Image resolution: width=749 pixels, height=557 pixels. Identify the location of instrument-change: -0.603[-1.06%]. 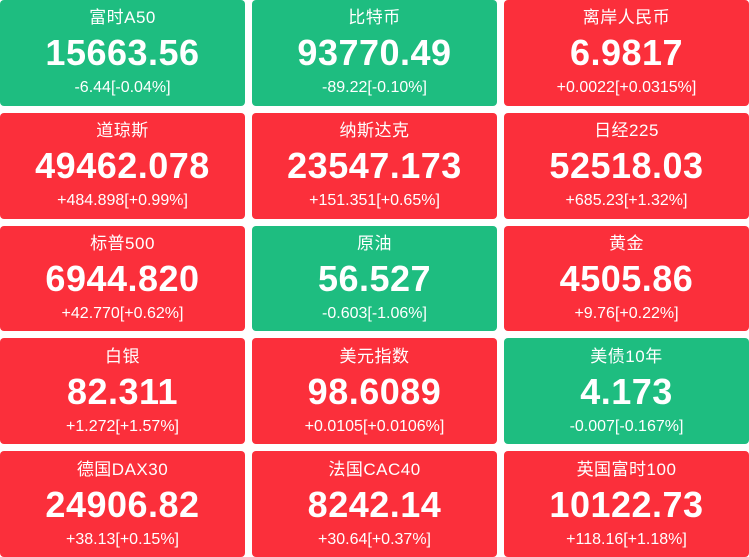
(374, 313).